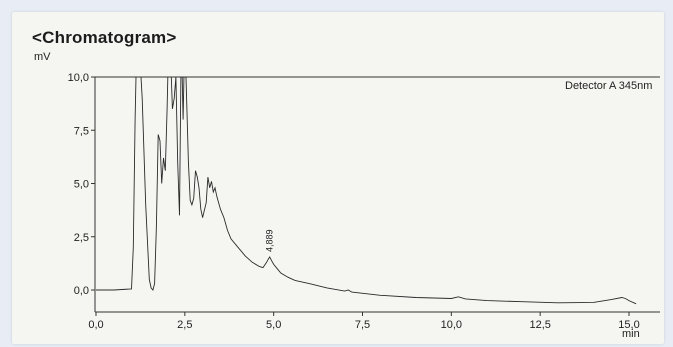  What do you see at coordinates (81, 238) in the screenshot?
I see `y-tick-label: 2,5` at bounding box center [81, 238].